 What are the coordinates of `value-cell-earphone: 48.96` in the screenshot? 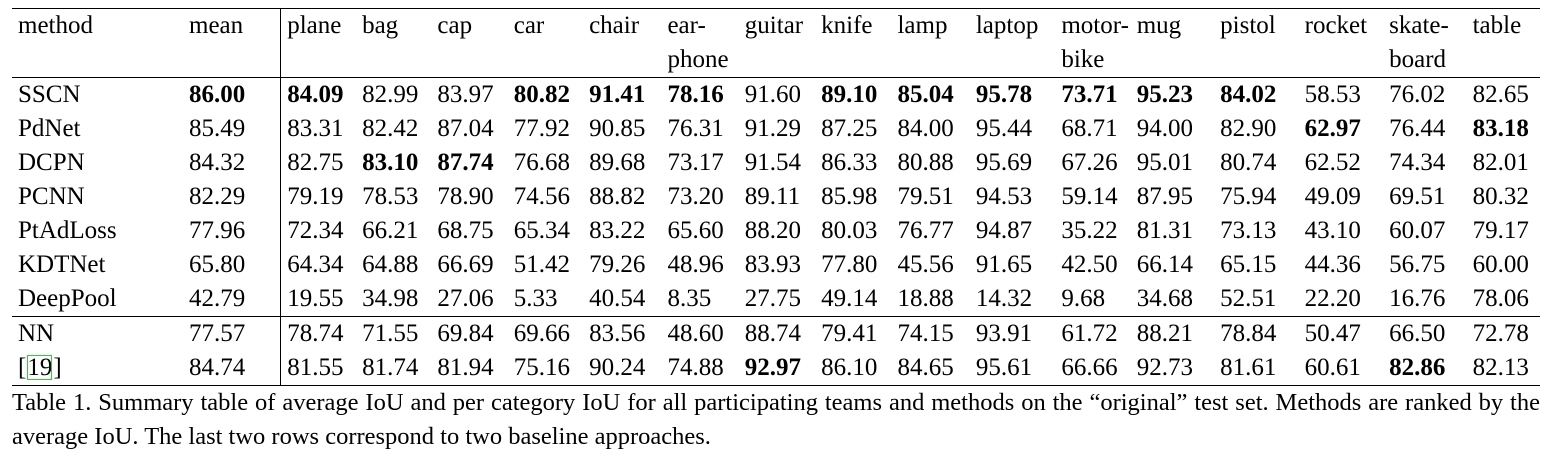 It's located at (695, 264).